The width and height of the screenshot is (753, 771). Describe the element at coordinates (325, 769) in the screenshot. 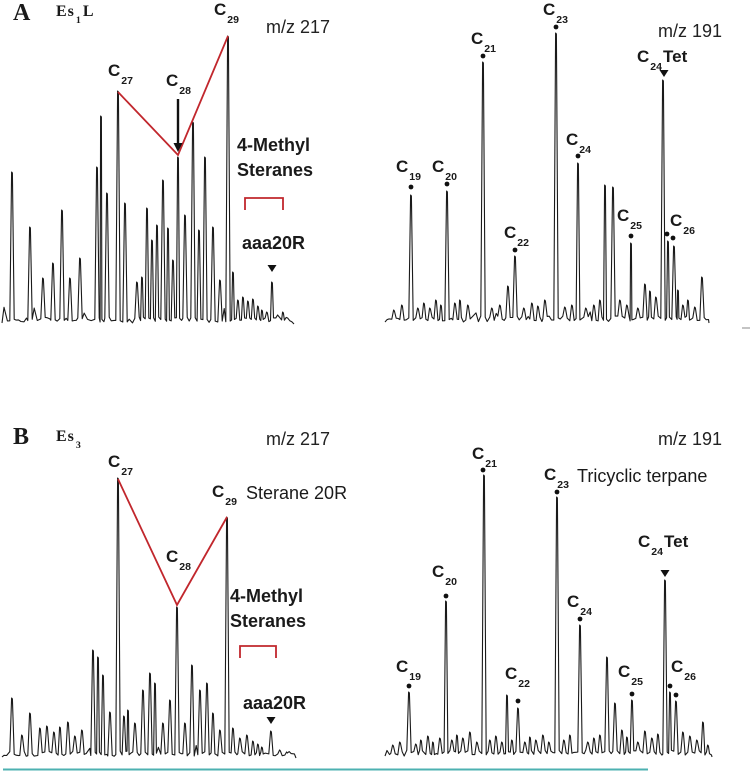

I see `footer-teal-line` at that location.